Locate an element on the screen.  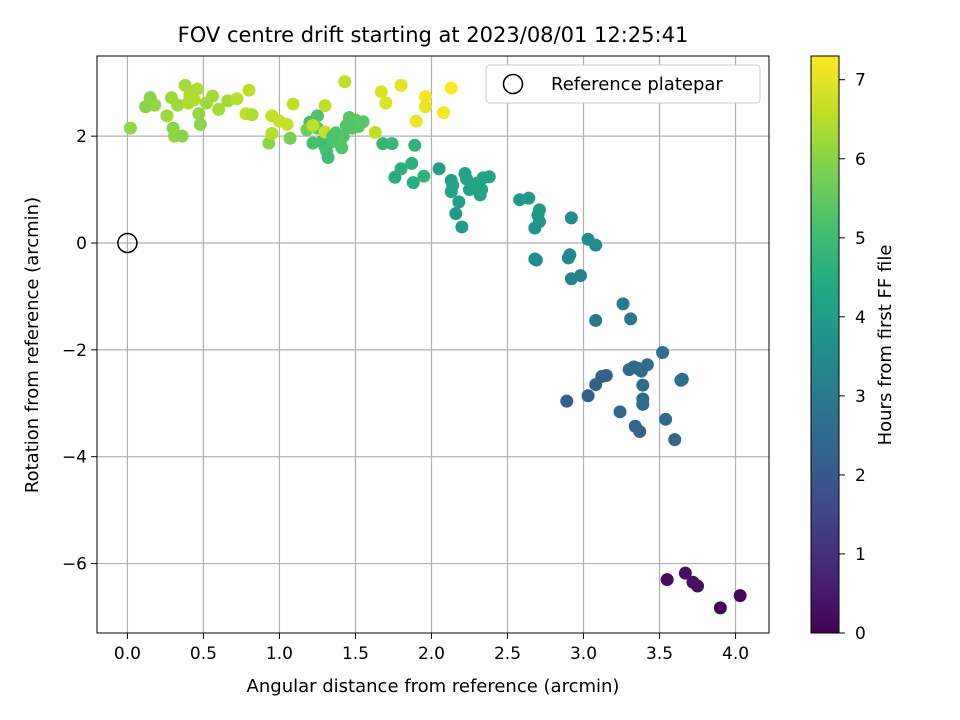
x-tick-label: 4.0 is located at coordinates (735, 654).